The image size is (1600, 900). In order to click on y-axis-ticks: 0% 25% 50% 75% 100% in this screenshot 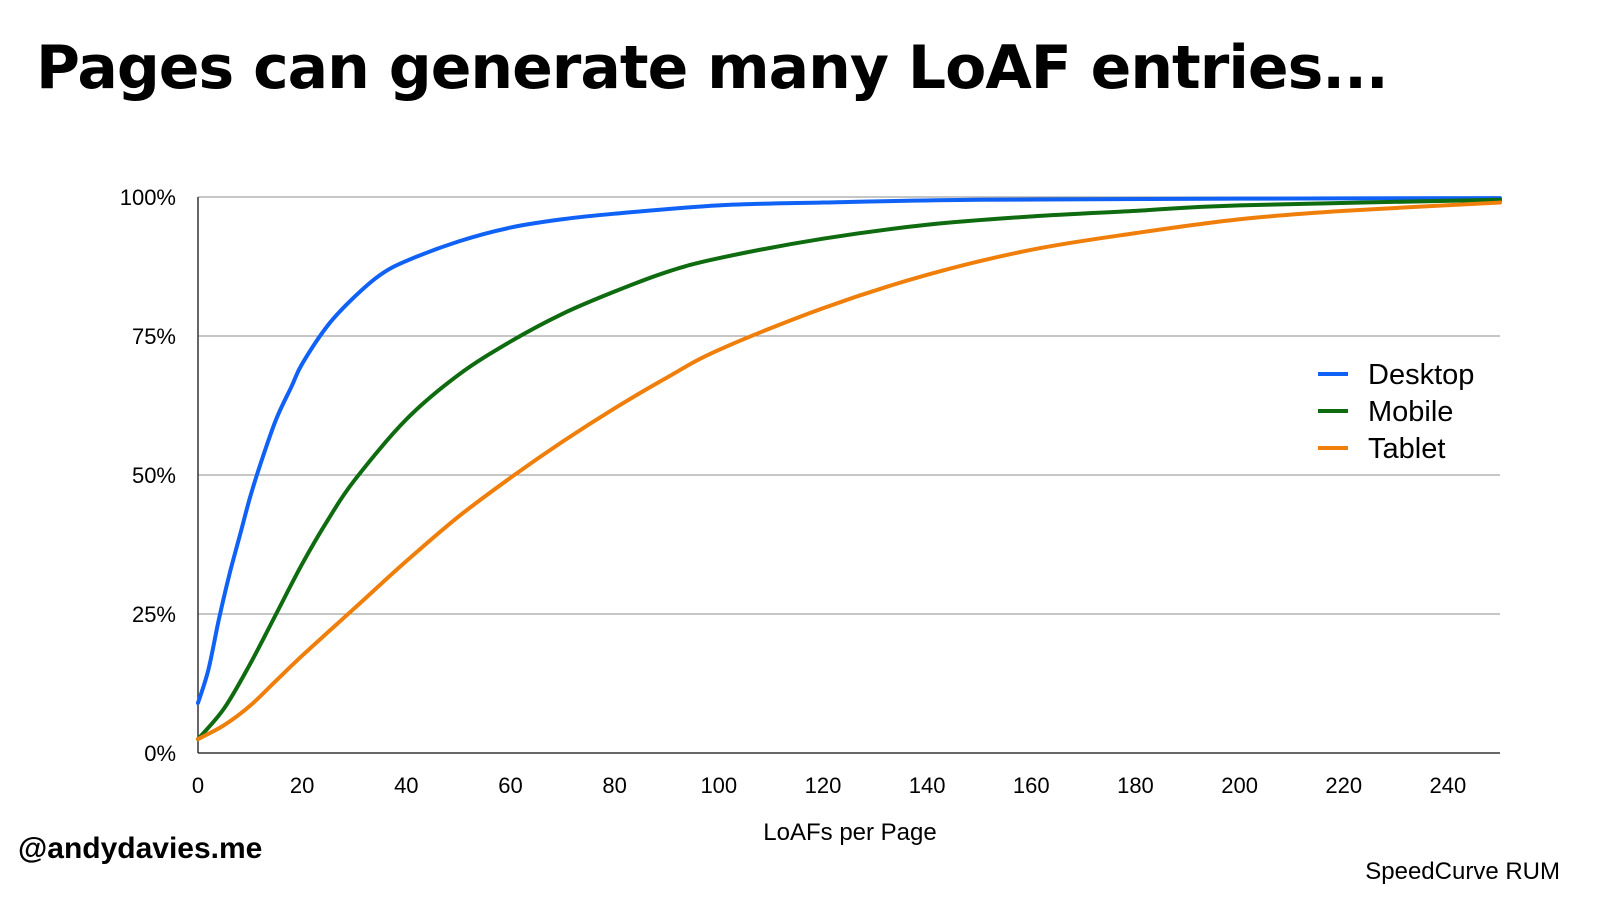, I will do `click(148, 475)`.